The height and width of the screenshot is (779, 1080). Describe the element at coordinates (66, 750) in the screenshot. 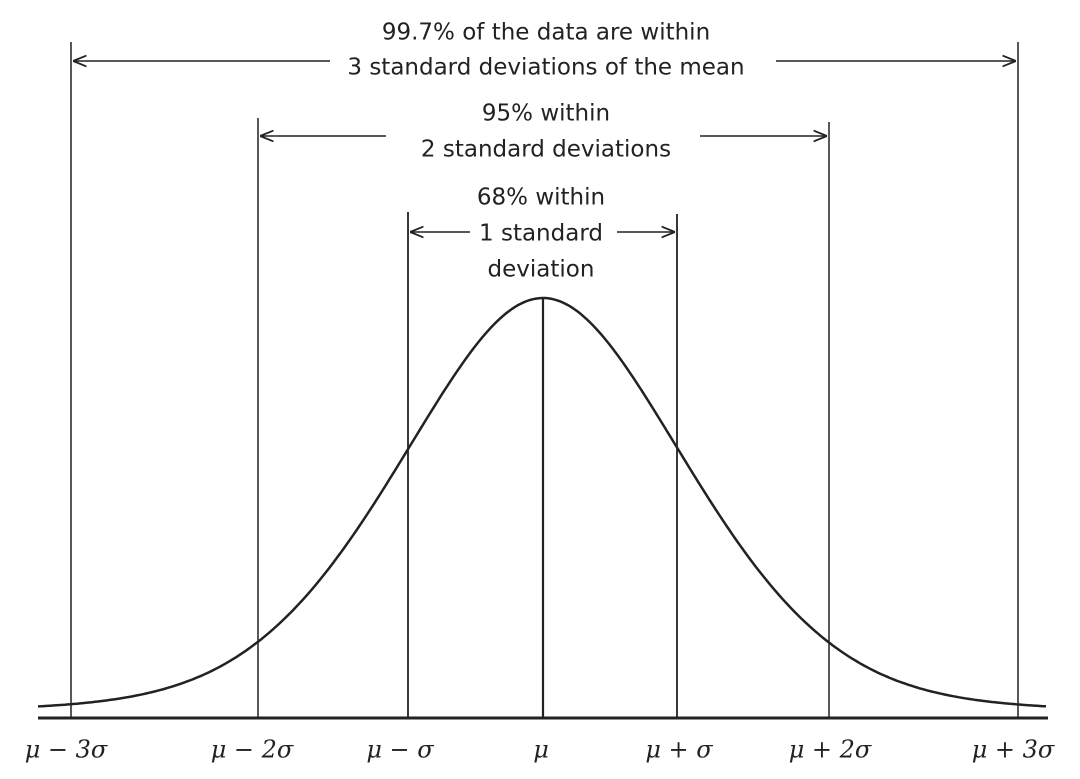

I see `axis-label: μ − 3σ` at that location.